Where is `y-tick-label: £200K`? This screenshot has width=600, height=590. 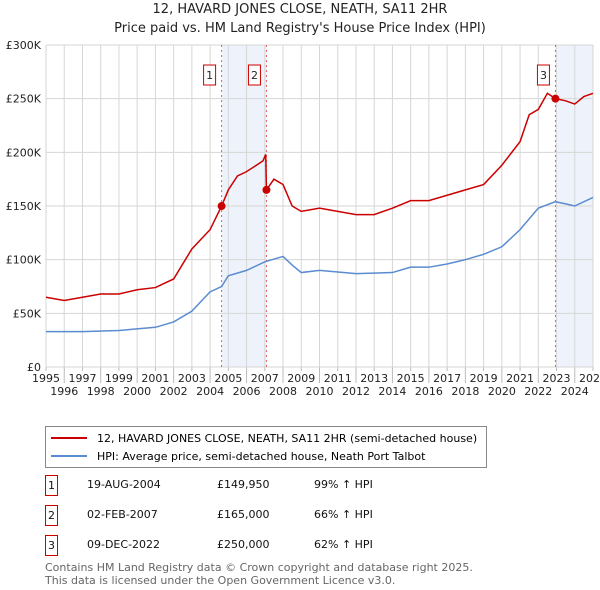
y-tick-label: £200K is located at coordinates (24, 152).